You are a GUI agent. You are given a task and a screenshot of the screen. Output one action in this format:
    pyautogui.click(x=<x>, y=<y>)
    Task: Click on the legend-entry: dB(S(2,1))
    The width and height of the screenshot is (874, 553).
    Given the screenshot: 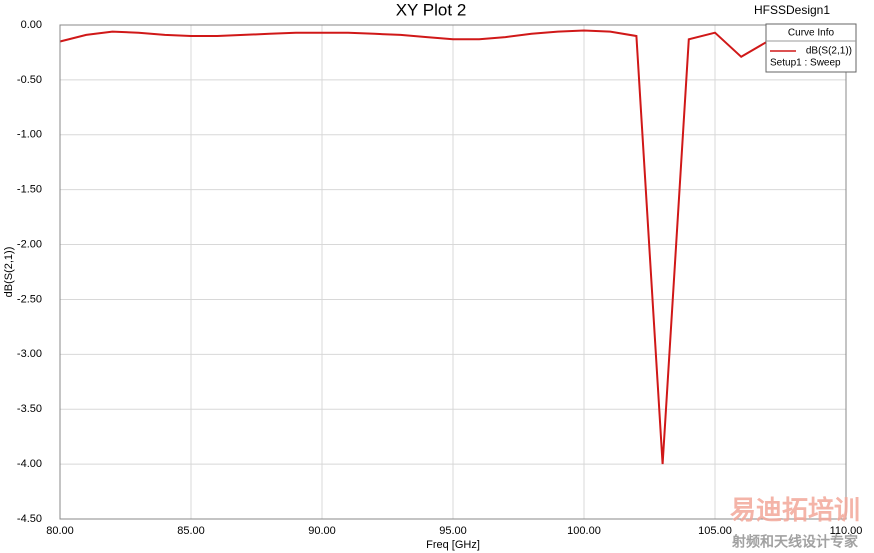 What is the action you would take?
    pyautogui.click(x=829, y=51)
    